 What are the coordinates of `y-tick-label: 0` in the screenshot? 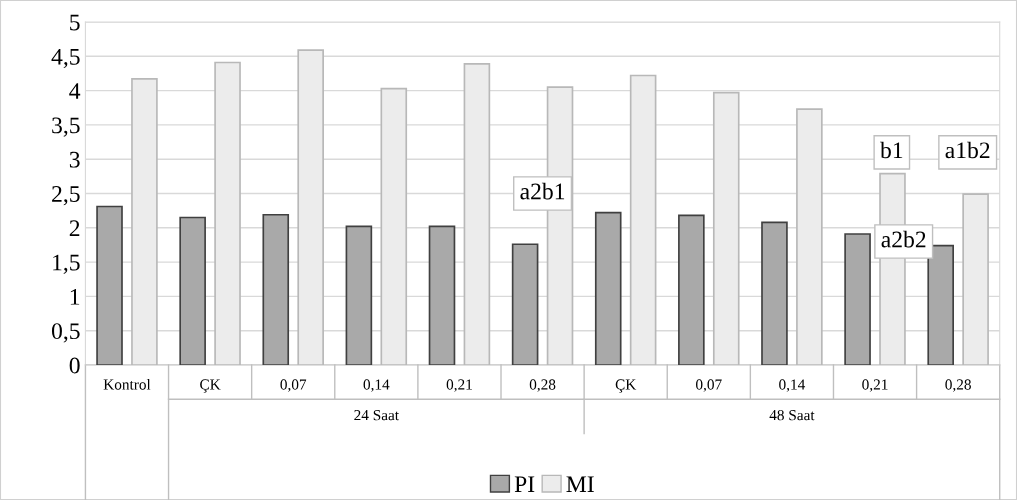 It's located at (74, 365).